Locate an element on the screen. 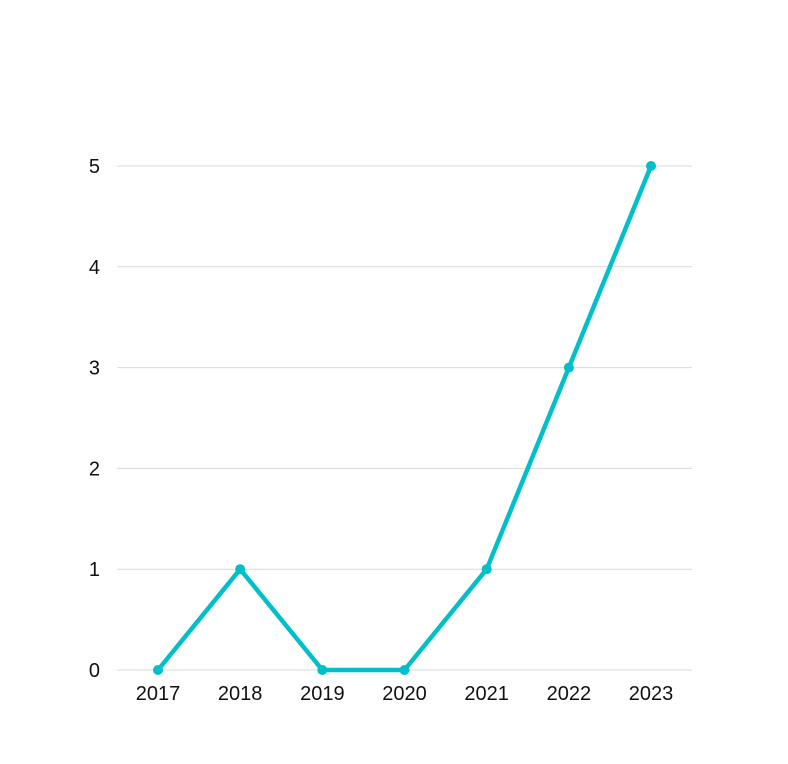 This screenshot has height=764, width=788. x-tick-label: 2020 is located at coordinates (404, 694).